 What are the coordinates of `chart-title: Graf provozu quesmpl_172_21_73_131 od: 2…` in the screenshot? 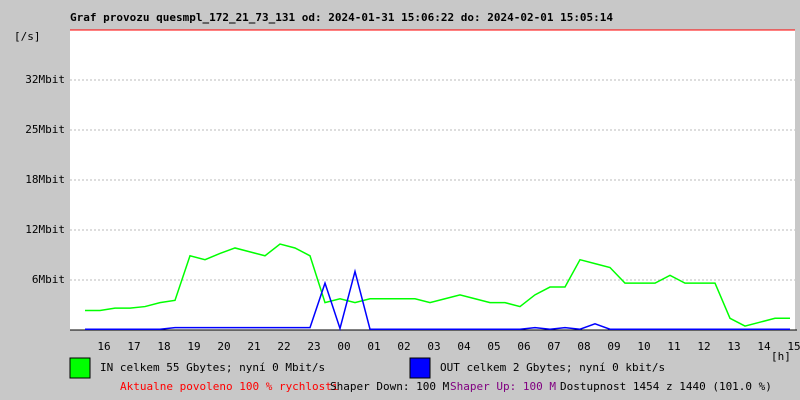 It's located at (341, 17).